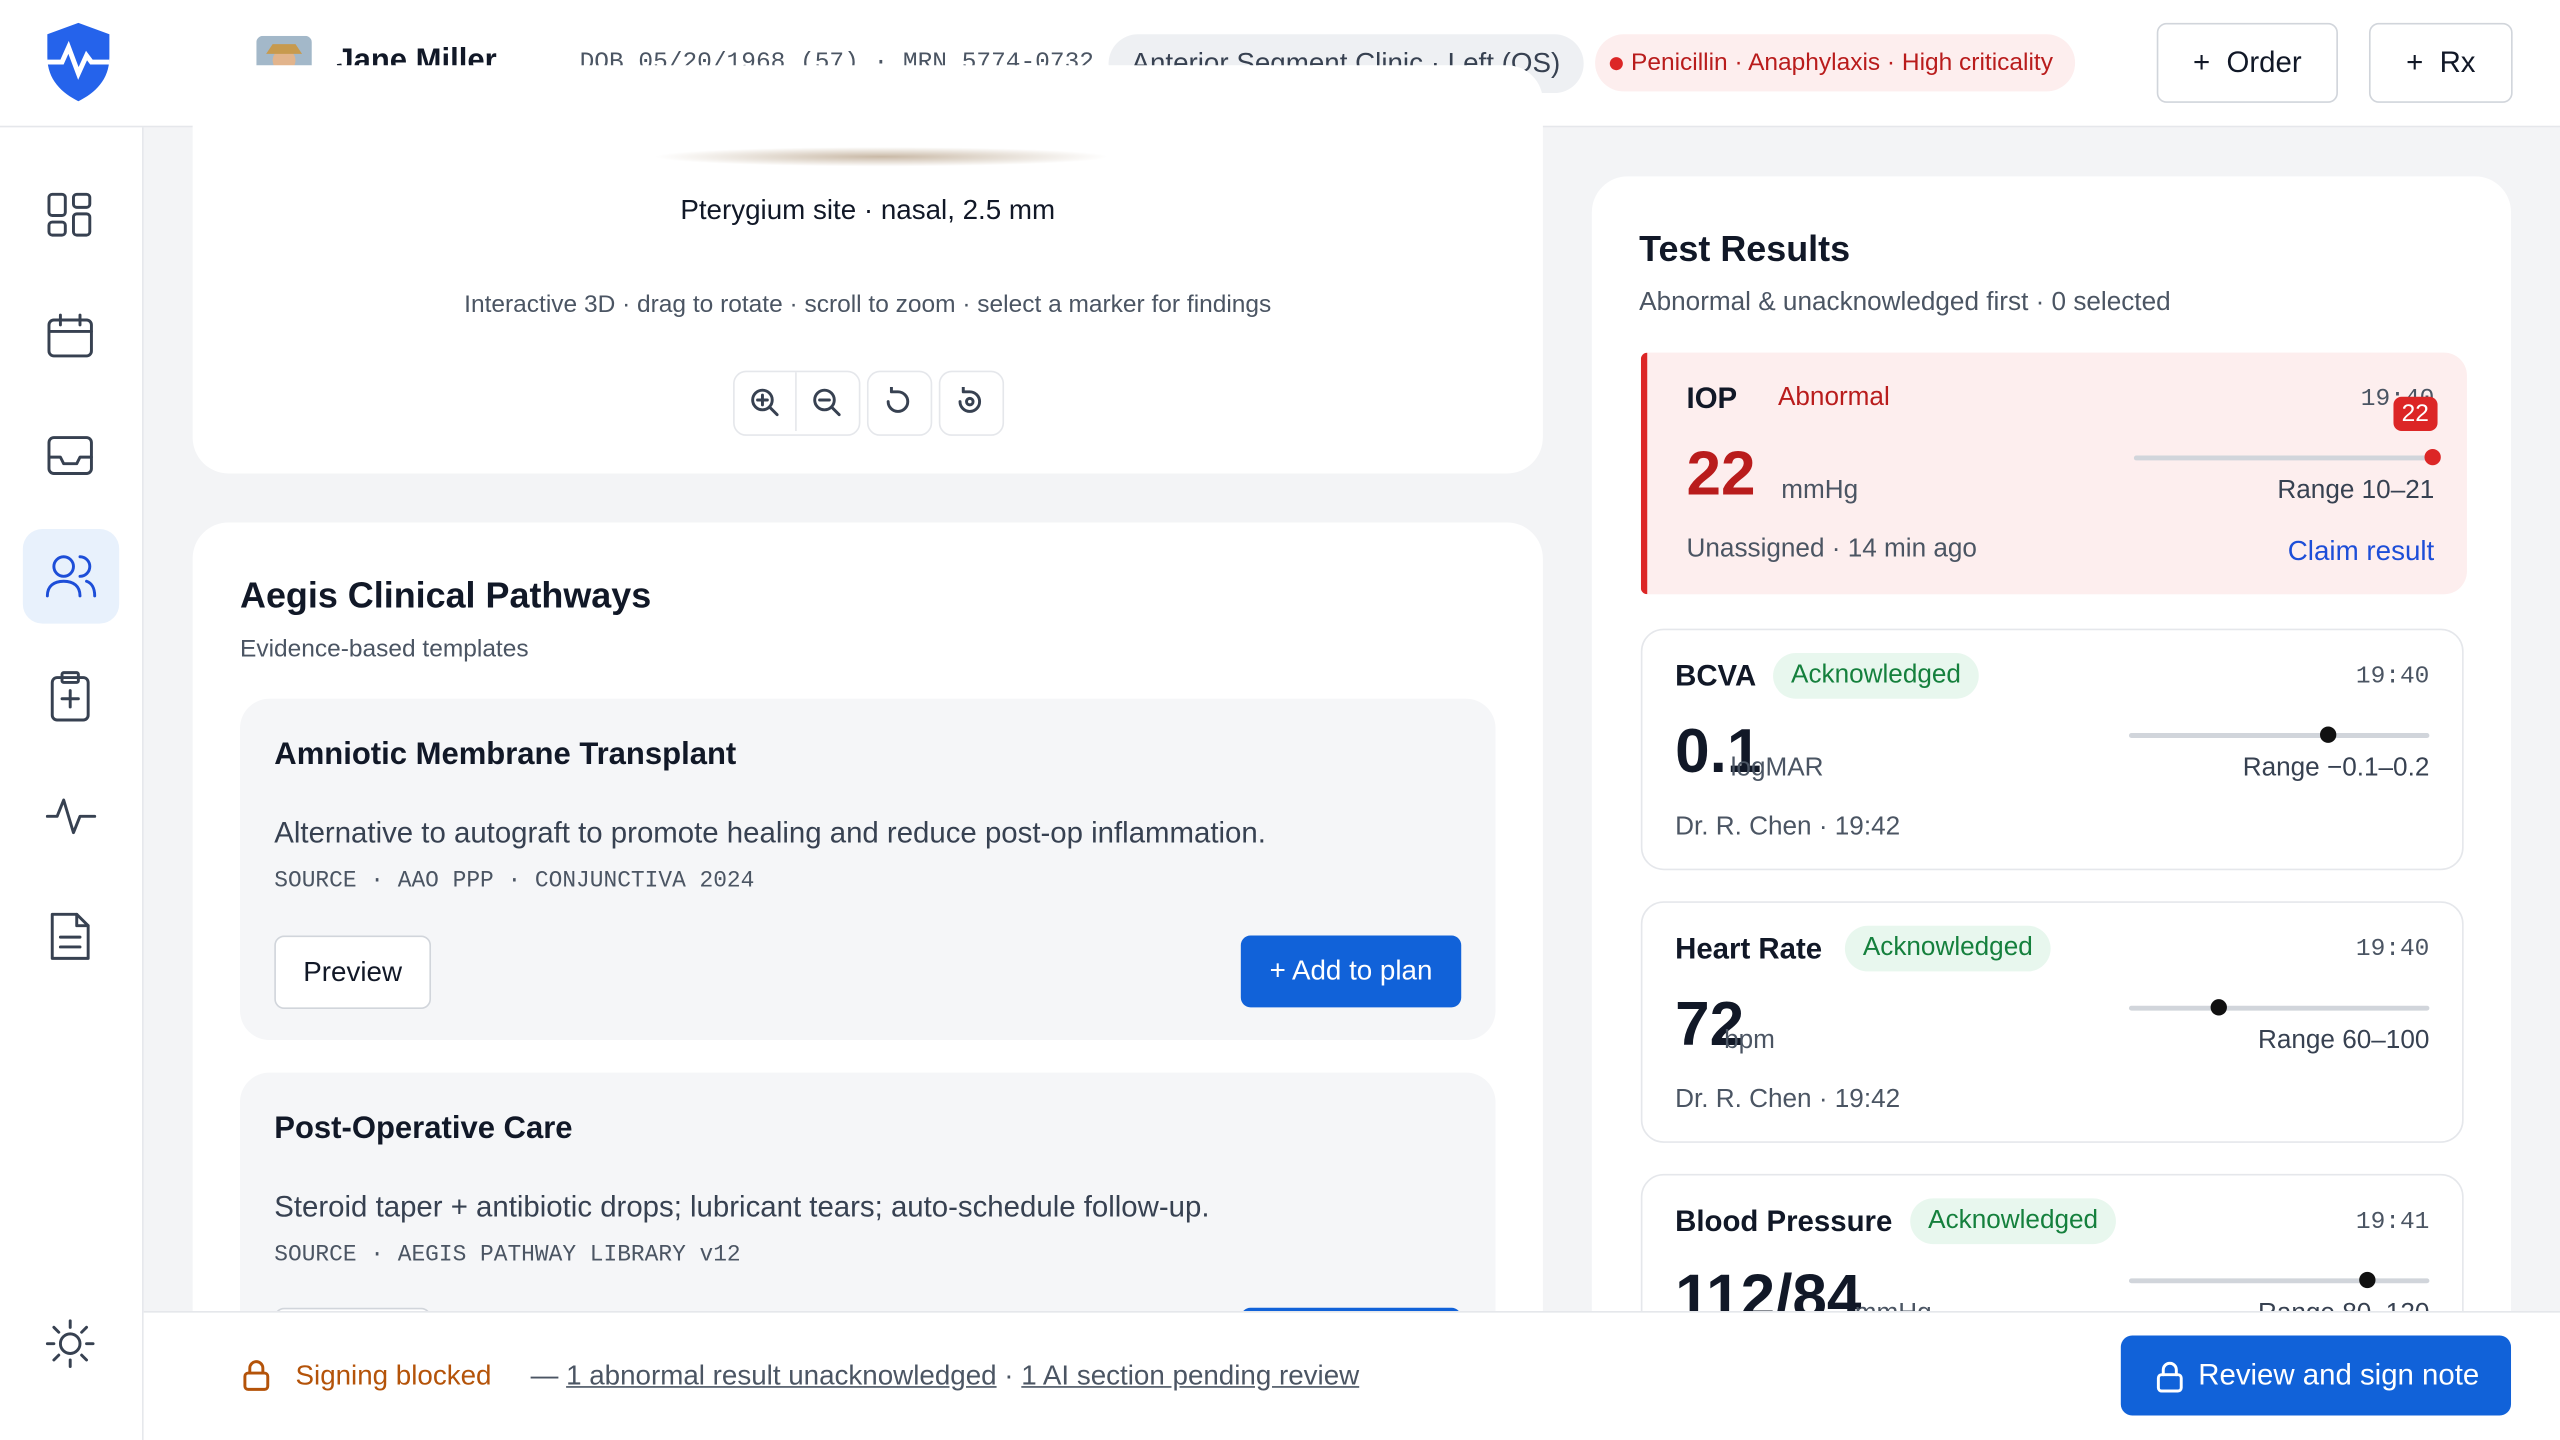 The width and height of the screenshot is (2560, 1440). What do you see at coordinates (1745, 249) in the screenshot?
I see `results-title: Test Results` at bounding box center [1745, 249].